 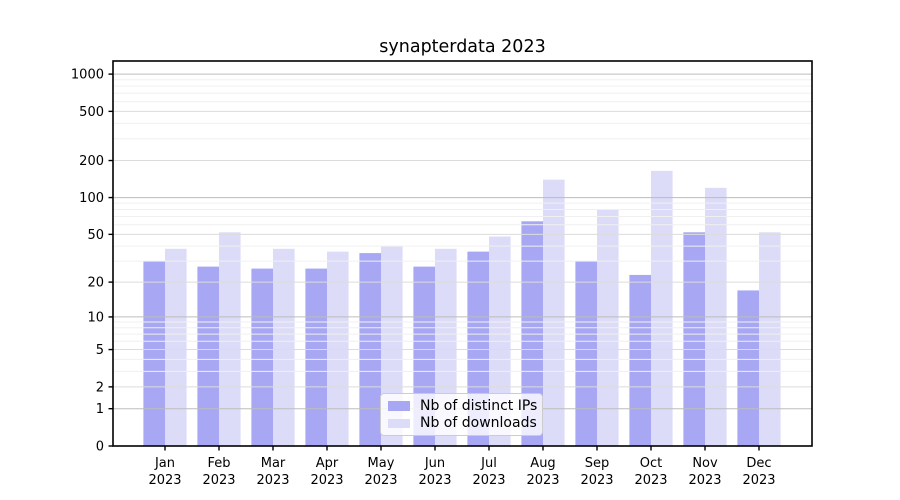 I want to click on y-tick-label: 50, so click(x=95, y=235).